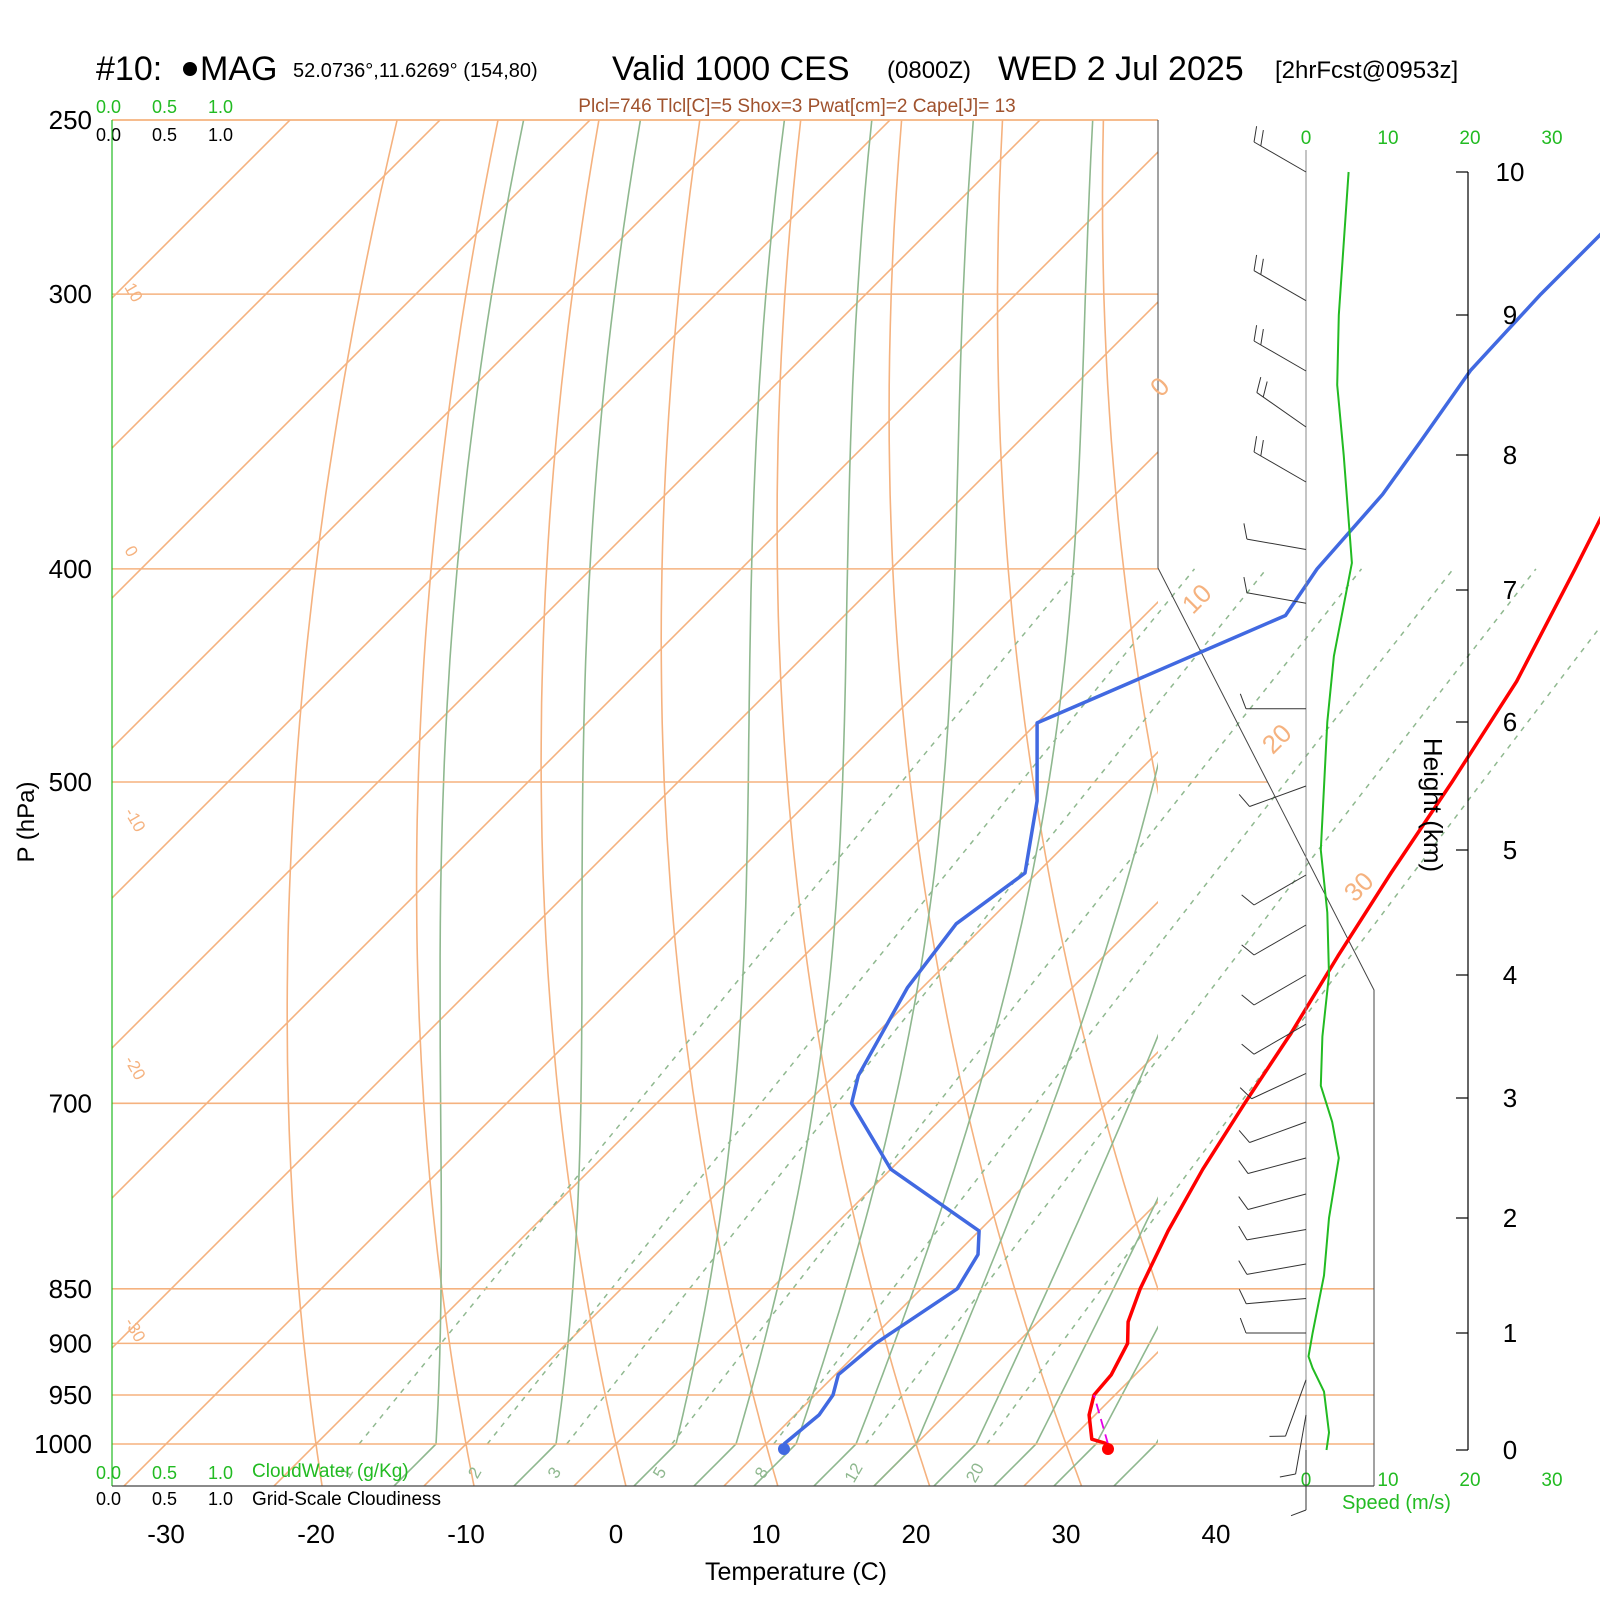 Image resolution: width=1600 pixels, height=1600 pixels. What do you see at coordinates (277, 285) in the screenshot?
I see `isotherm--100` at bounding box center [277, 285].